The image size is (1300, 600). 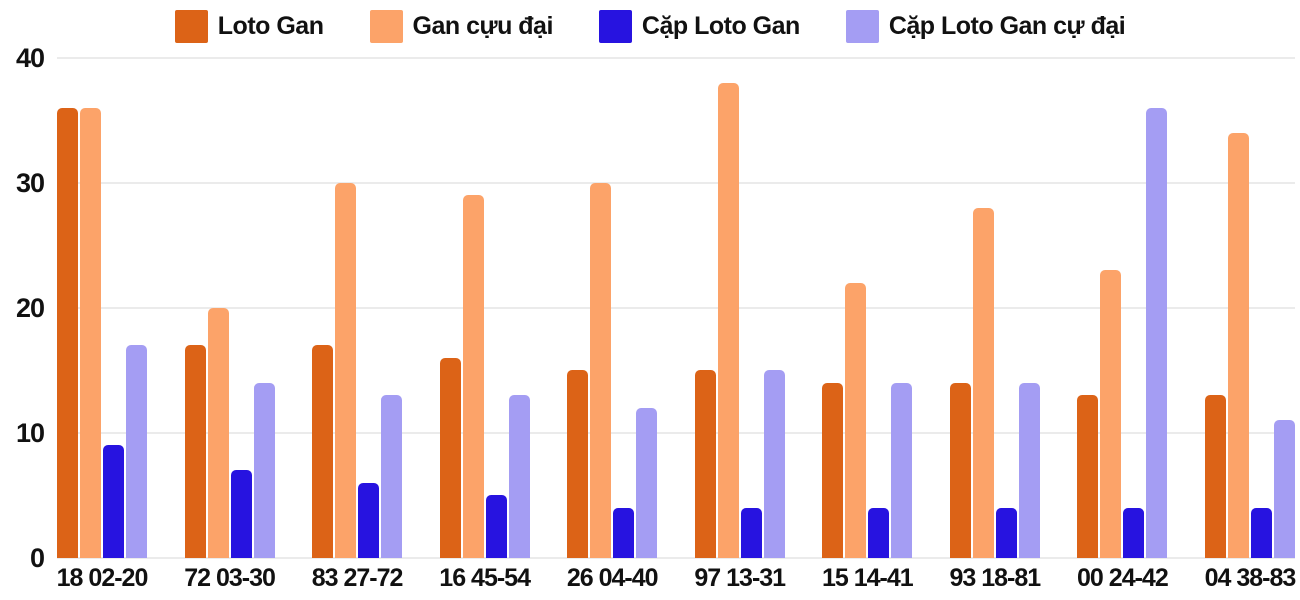 I want to click on legend-item-2: Gan cựu đại, so click(x=461, y=26).